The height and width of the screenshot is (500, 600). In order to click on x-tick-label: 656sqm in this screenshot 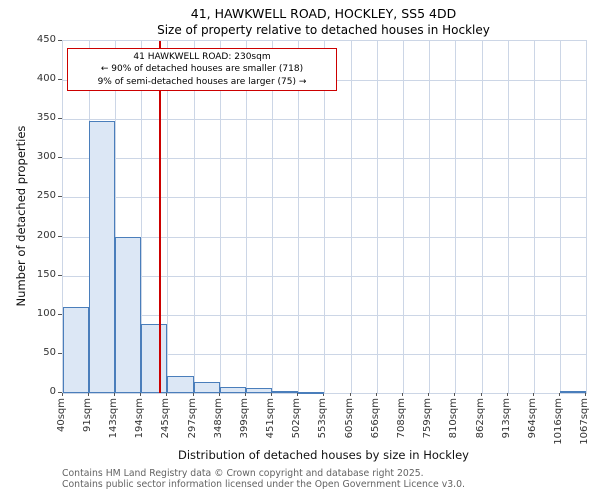, I will do `click(375, 418)`.